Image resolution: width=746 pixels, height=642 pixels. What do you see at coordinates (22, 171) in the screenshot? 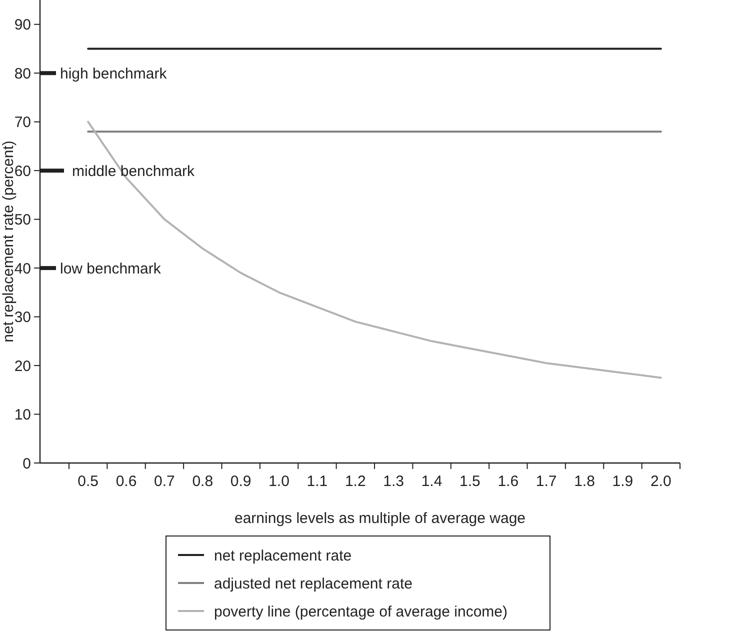
I see `y-tick-label: 60` at bounding box center [22, 171].